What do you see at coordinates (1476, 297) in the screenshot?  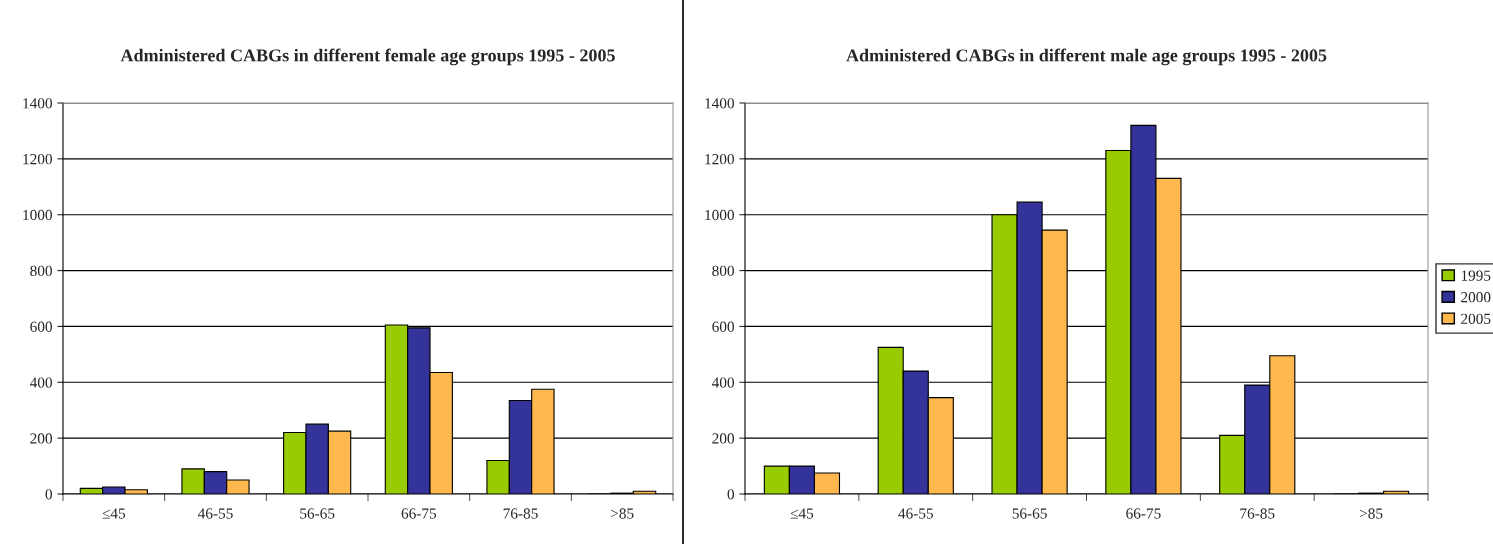 I see `legend-label: 2000` at bounding box center [1476, 297].